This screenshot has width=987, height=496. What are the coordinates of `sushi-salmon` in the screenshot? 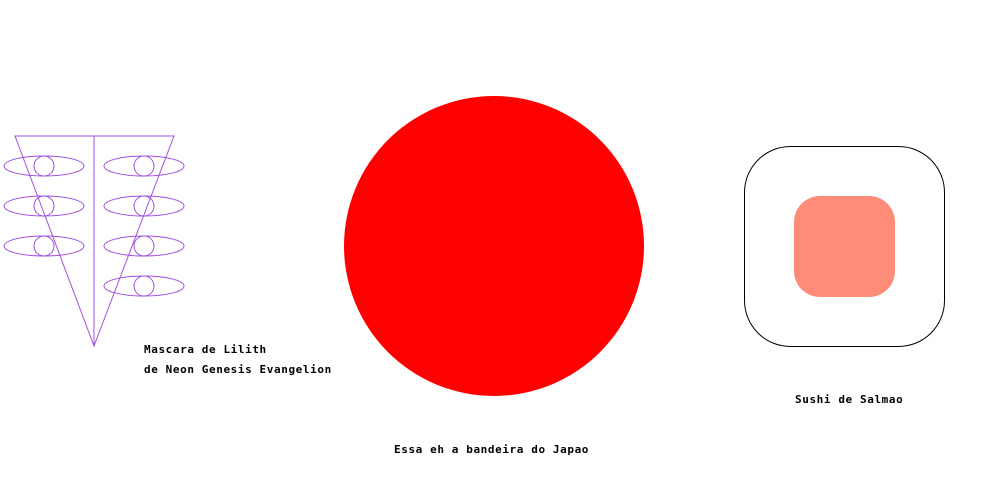 It's located at (844, 246).